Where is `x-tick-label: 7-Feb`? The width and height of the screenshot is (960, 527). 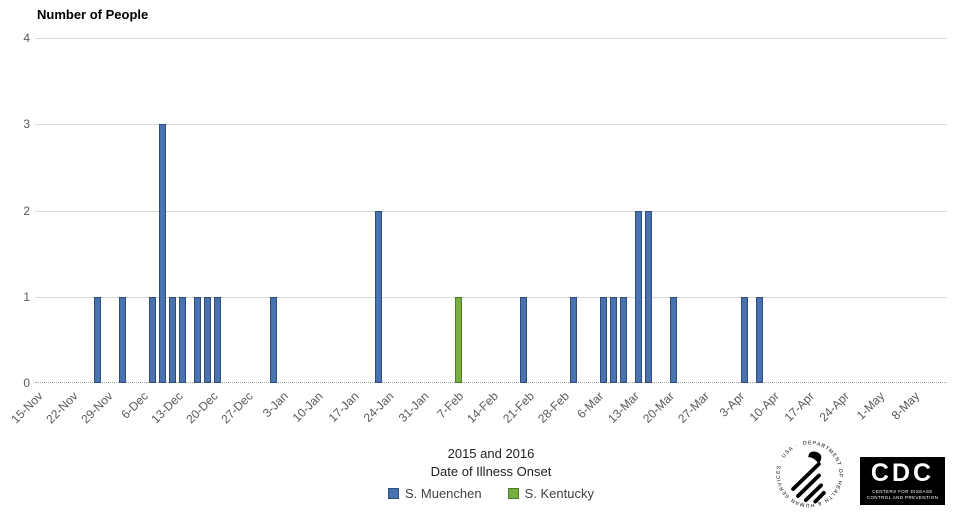
x-tick-label: 7-Feb is located at coordinates (450, 405).